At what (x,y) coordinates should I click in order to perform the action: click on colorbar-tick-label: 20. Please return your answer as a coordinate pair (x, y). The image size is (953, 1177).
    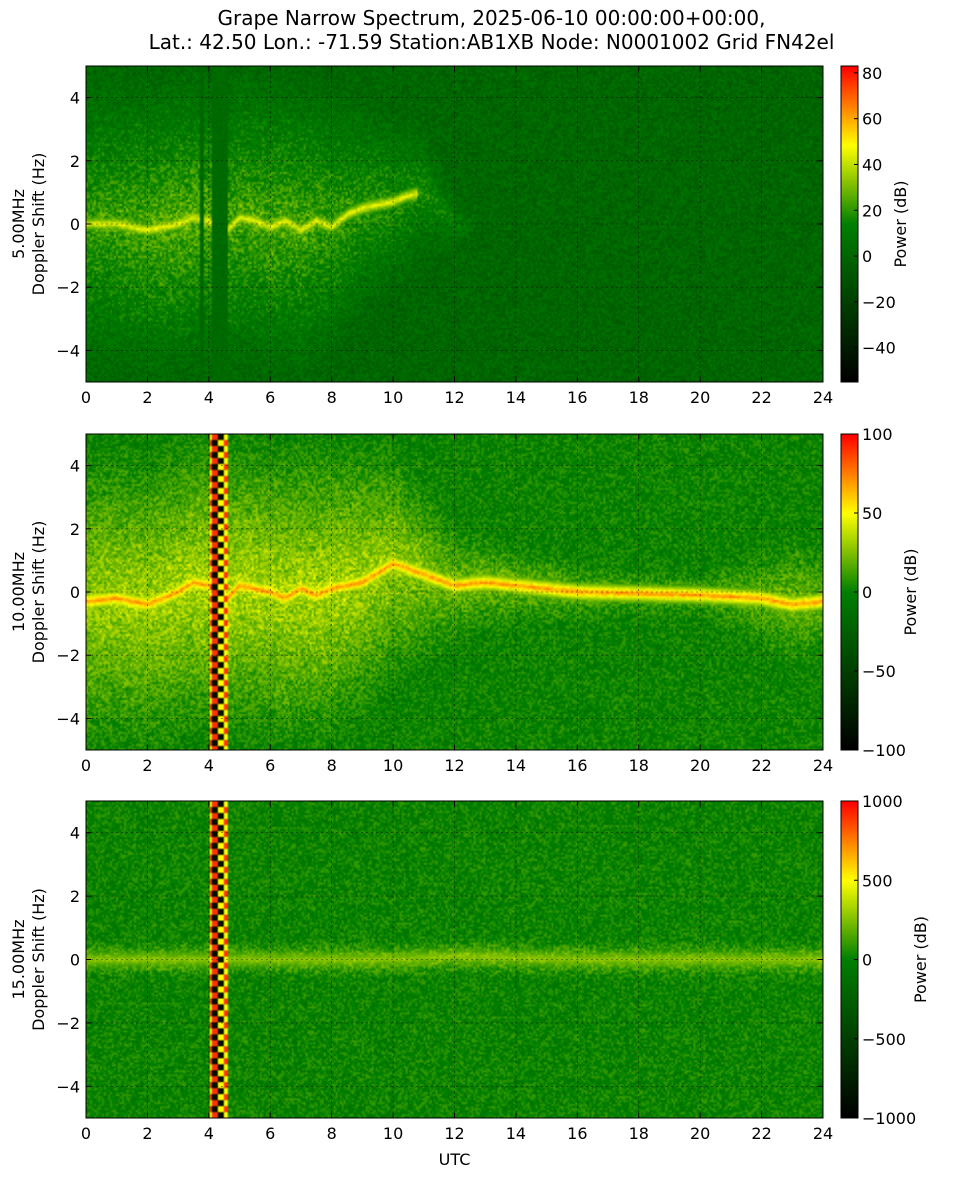
    Looking at the image, I should click on (872, 210).